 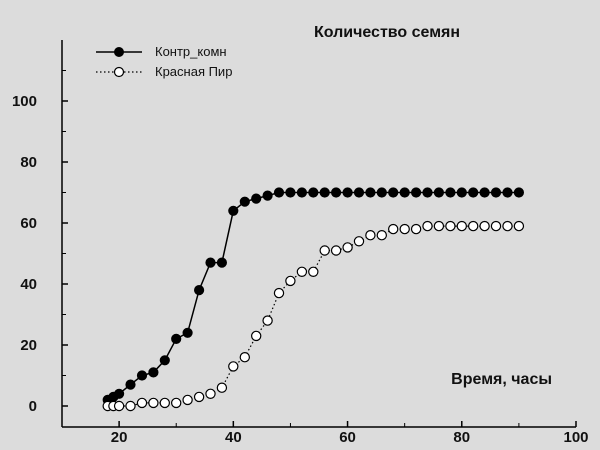 What do you see at coordinates (501, 379) in the screenshot?
I see `x-axis-label: Время, часы` at bounding box center [501, 379].